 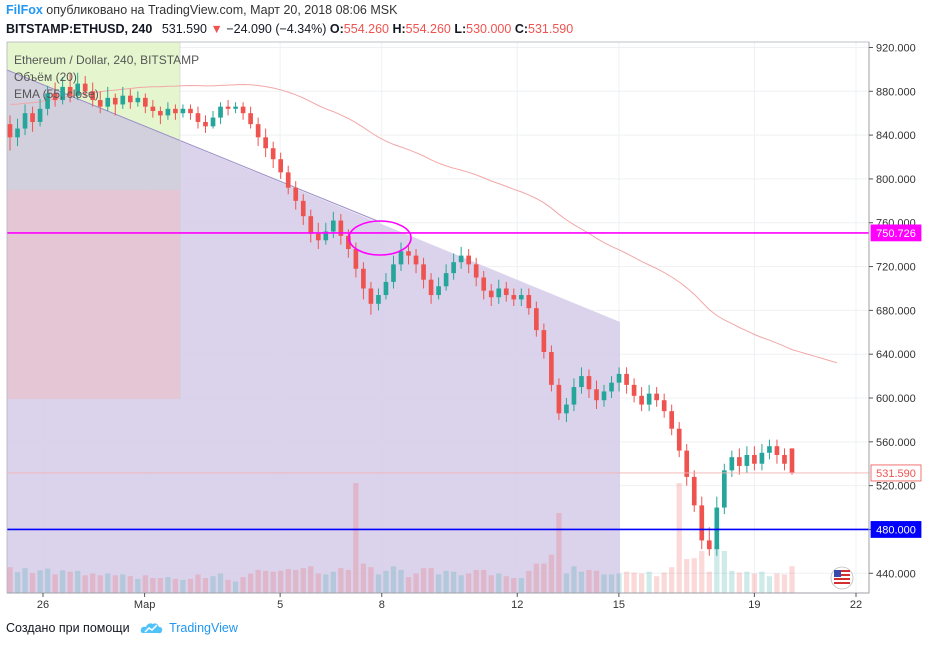 I want to click on y-tick-label: 880.000, so click(x=896, y=92).